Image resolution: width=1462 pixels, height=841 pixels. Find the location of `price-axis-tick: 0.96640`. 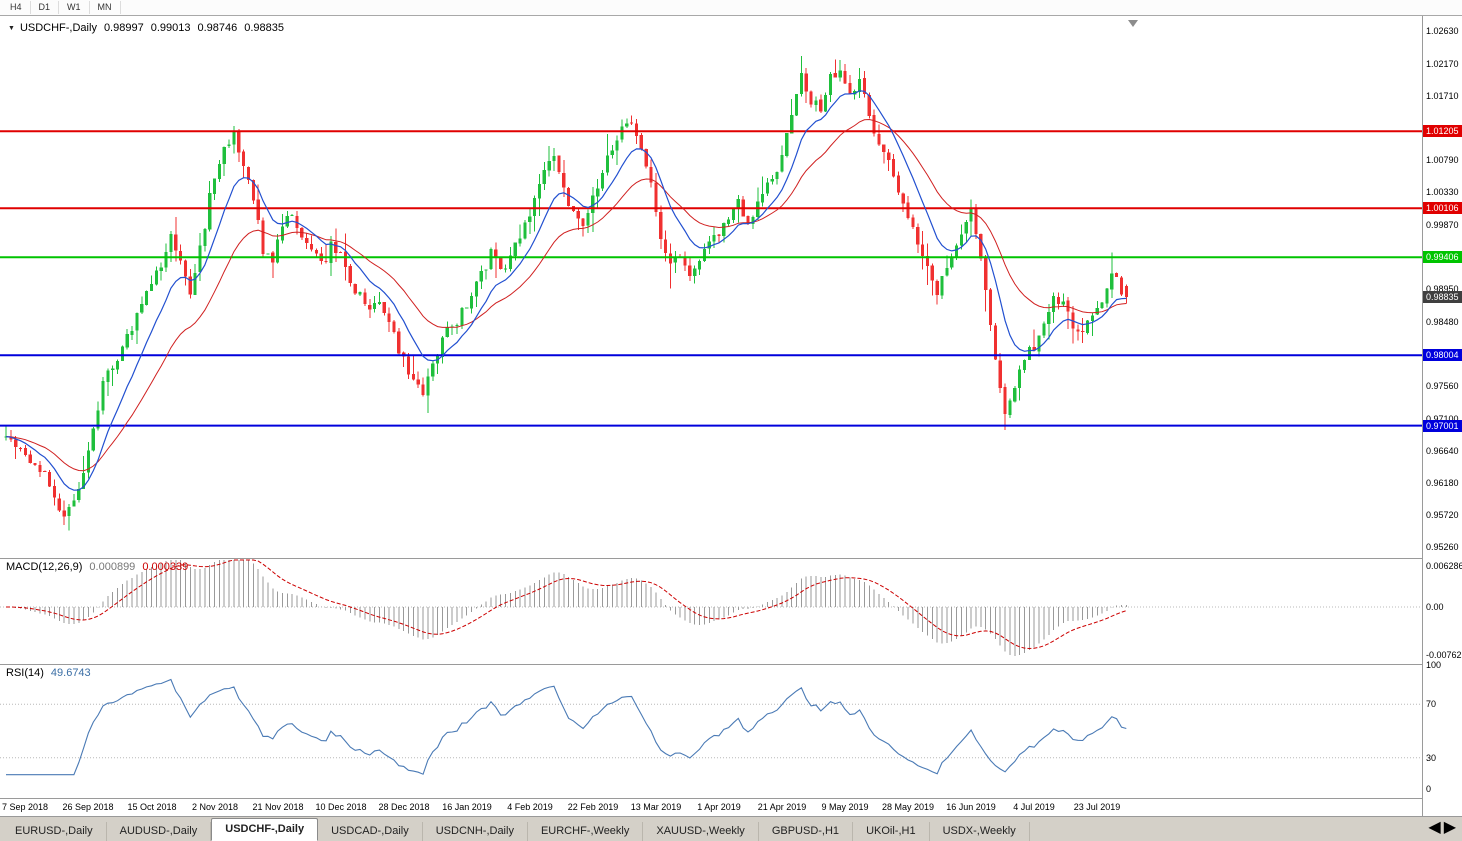

price-axis-tick: 0.96640 is located at coordinates (1442, 451).